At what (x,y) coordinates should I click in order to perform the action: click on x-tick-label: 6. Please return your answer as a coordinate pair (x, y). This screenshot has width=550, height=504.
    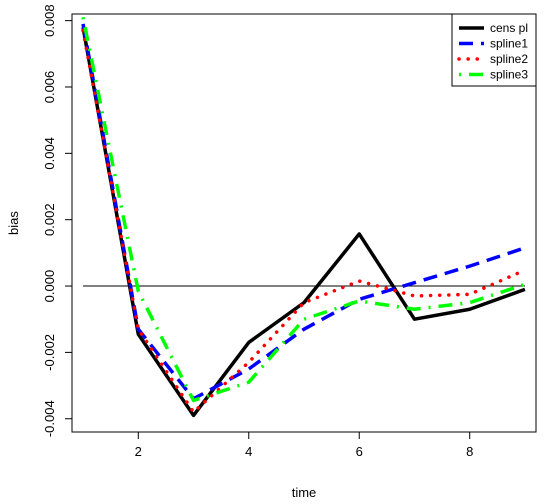
    Looking at the image, I should click on (359, 451).